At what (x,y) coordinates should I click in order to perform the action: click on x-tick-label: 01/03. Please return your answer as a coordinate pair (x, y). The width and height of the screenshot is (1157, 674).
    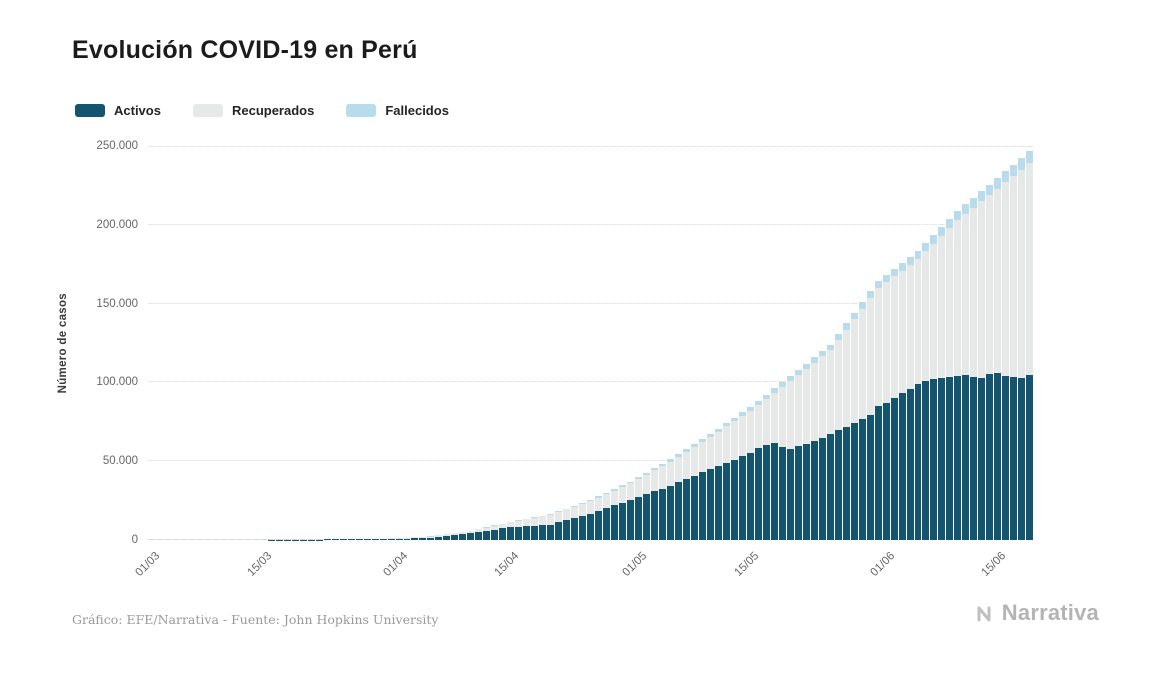
    Looking at the image, I should click on (148, 564).